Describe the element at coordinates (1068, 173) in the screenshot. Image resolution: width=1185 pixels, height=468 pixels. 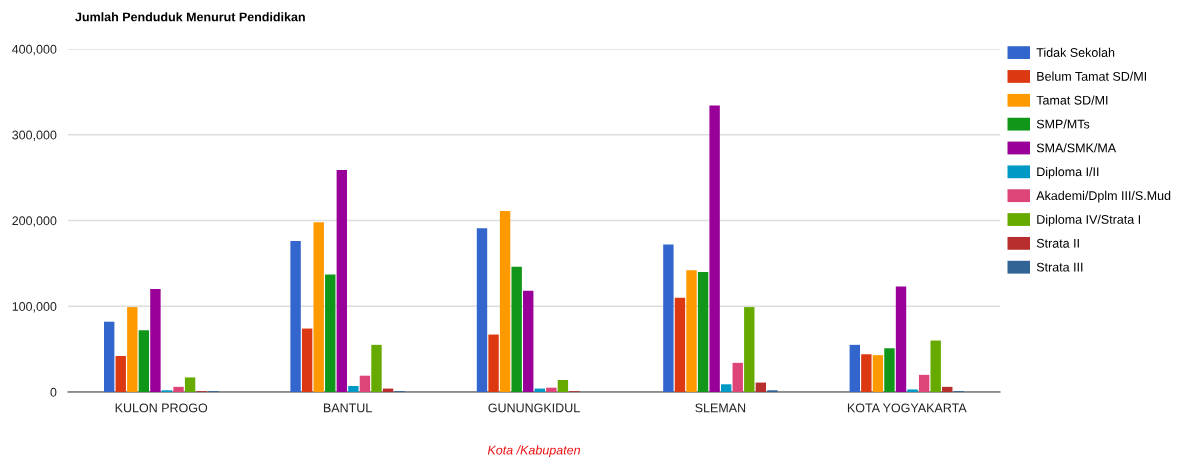
I see `legend-label: Diploma I/II` at that location.